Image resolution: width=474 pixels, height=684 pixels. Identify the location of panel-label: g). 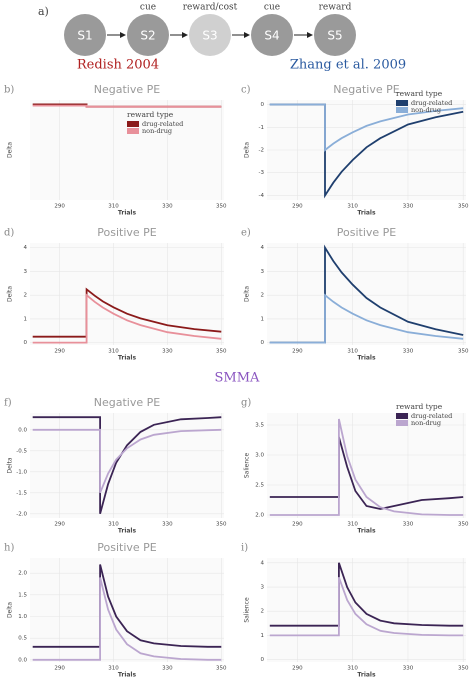
(246, 403).